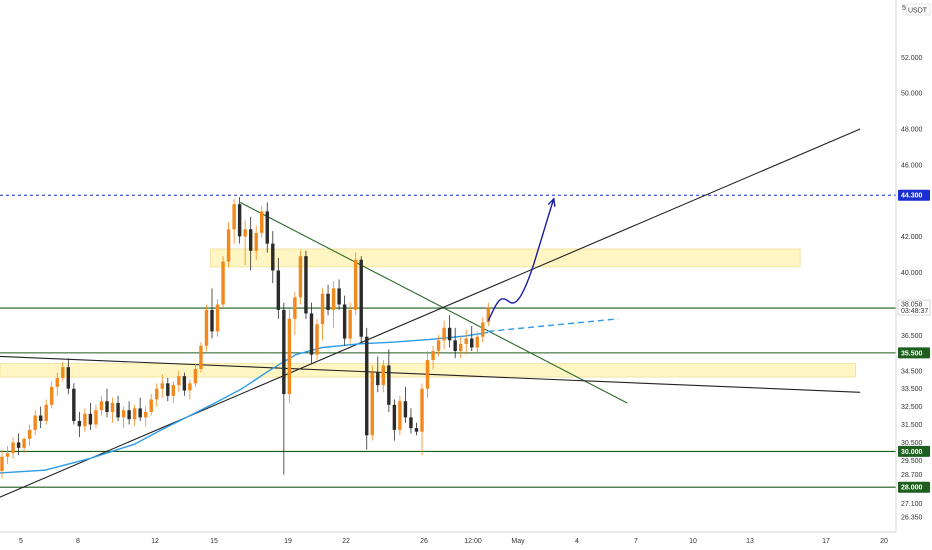  I want to click on price-tick-label: 33.500, so click(912, 389).